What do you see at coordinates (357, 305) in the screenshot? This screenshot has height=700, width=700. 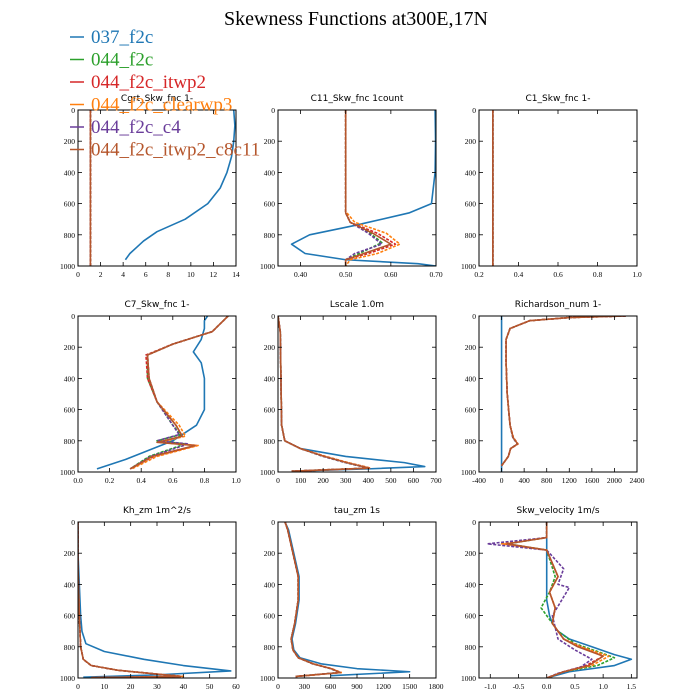 I see `panel-title: Lscale 1.0m` at bounding box center [357, 305].